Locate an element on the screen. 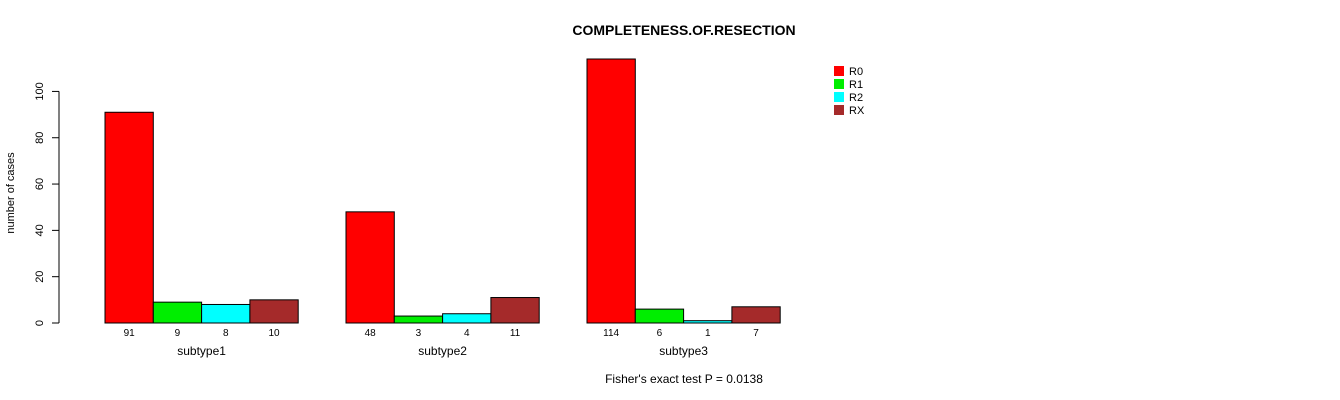 This screenshot has height=400, width=1340. bar-value-label: 4 is located at coordinates (467, 333).